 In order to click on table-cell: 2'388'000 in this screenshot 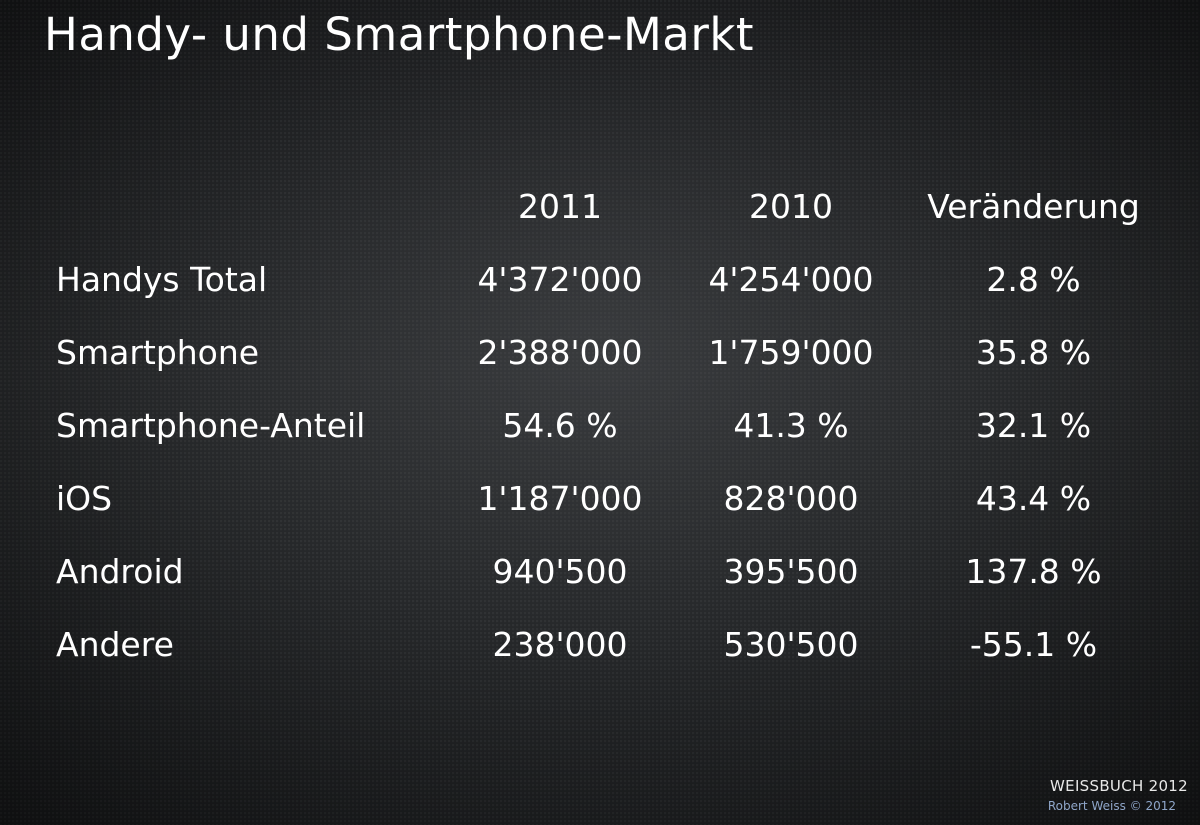, I will do `click(560, 352)`.